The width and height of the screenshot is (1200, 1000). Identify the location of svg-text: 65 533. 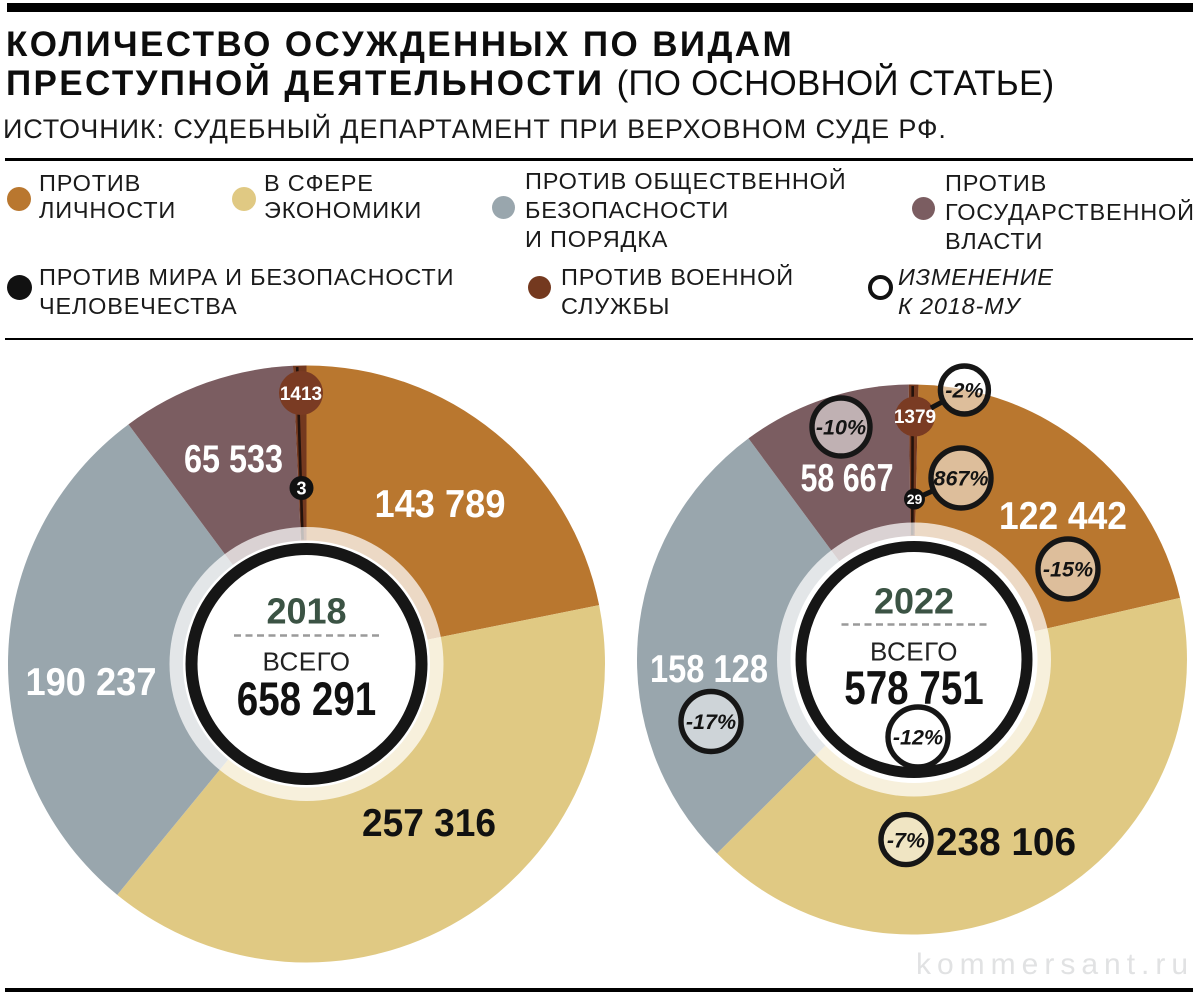
(233, 459).